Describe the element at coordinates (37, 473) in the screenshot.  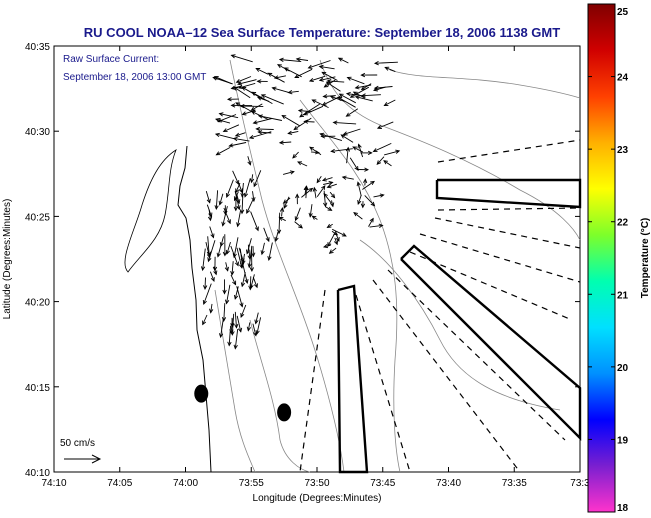
I see `y-tick-label: 40:10` at that location.